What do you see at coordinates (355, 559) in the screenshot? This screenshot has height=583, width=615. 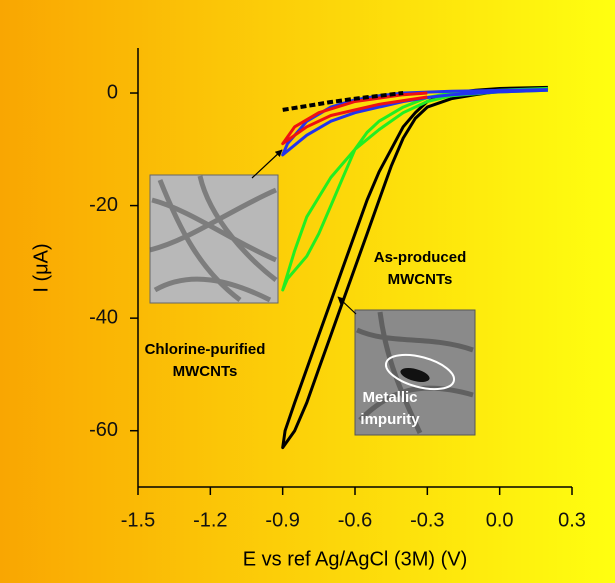 I see `x-axis-label: E vs ref Ag/AgCl (3M) (V)` at bounding box center [355, 559].